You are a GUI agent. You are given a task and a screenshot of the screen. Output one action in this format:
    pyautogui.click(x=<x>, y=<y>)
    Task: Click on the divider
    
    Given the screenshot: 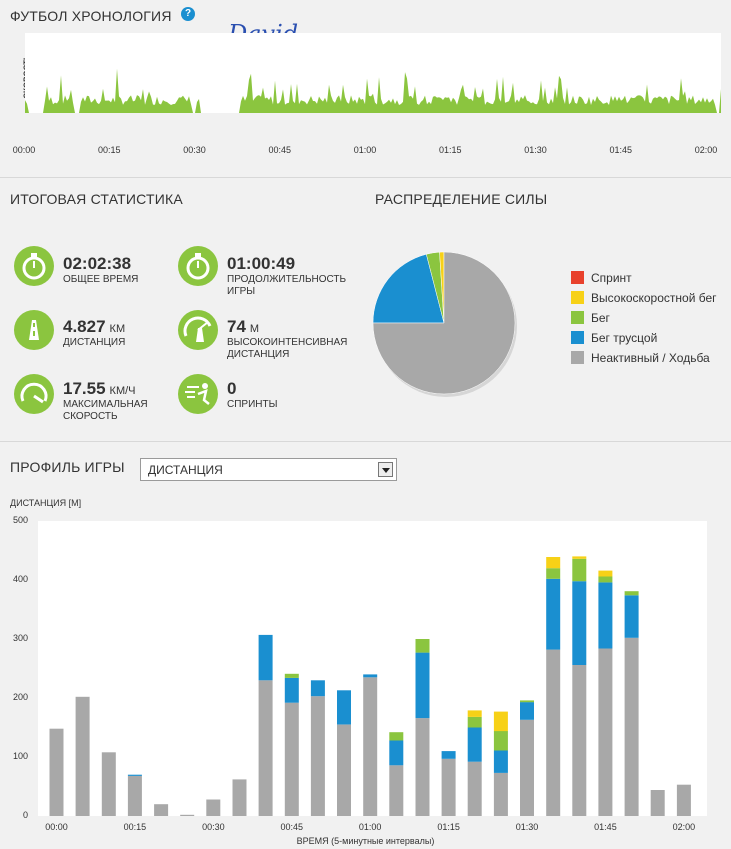 What is the action you would take?
    pyautogui.click(x=365, y=441)
    